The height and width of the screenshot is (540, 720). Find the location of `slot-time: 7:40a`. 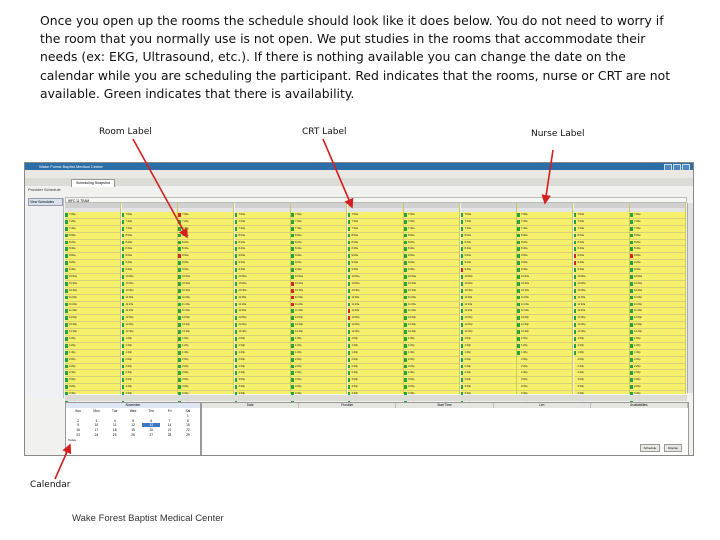

slot-time: 7:40a is located at coordinates (355, 228).